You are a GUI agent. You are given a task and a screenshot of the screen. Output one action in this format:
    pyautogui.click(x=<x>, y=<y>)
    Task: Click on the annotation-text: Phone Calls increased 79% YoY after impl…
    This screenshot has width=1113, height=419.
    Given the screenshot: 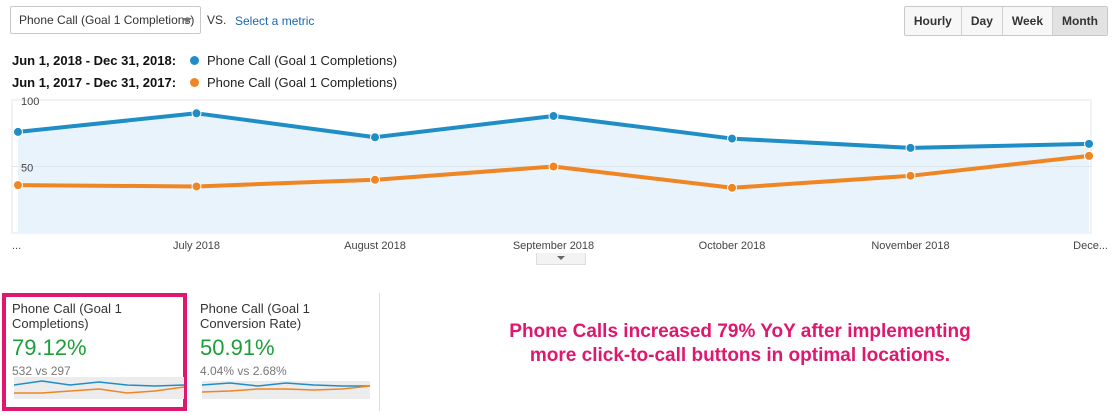 What is the action you would take?
    pyautogui.click(x=740, y=344)
    